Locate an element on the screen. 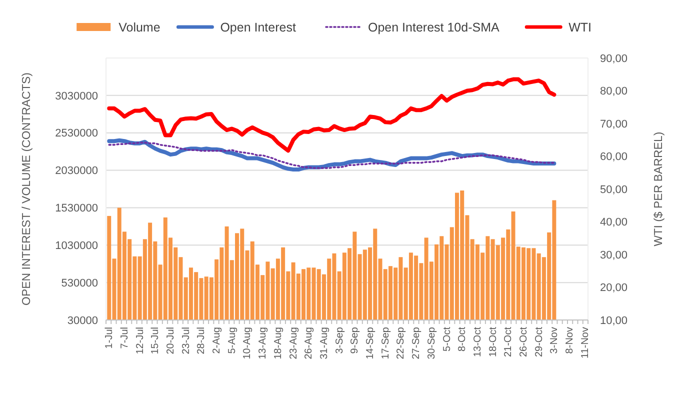 The width and height of the screenshot is (685, 404). x-tick-label: 28-Jul is located at coordinates (202, 340).